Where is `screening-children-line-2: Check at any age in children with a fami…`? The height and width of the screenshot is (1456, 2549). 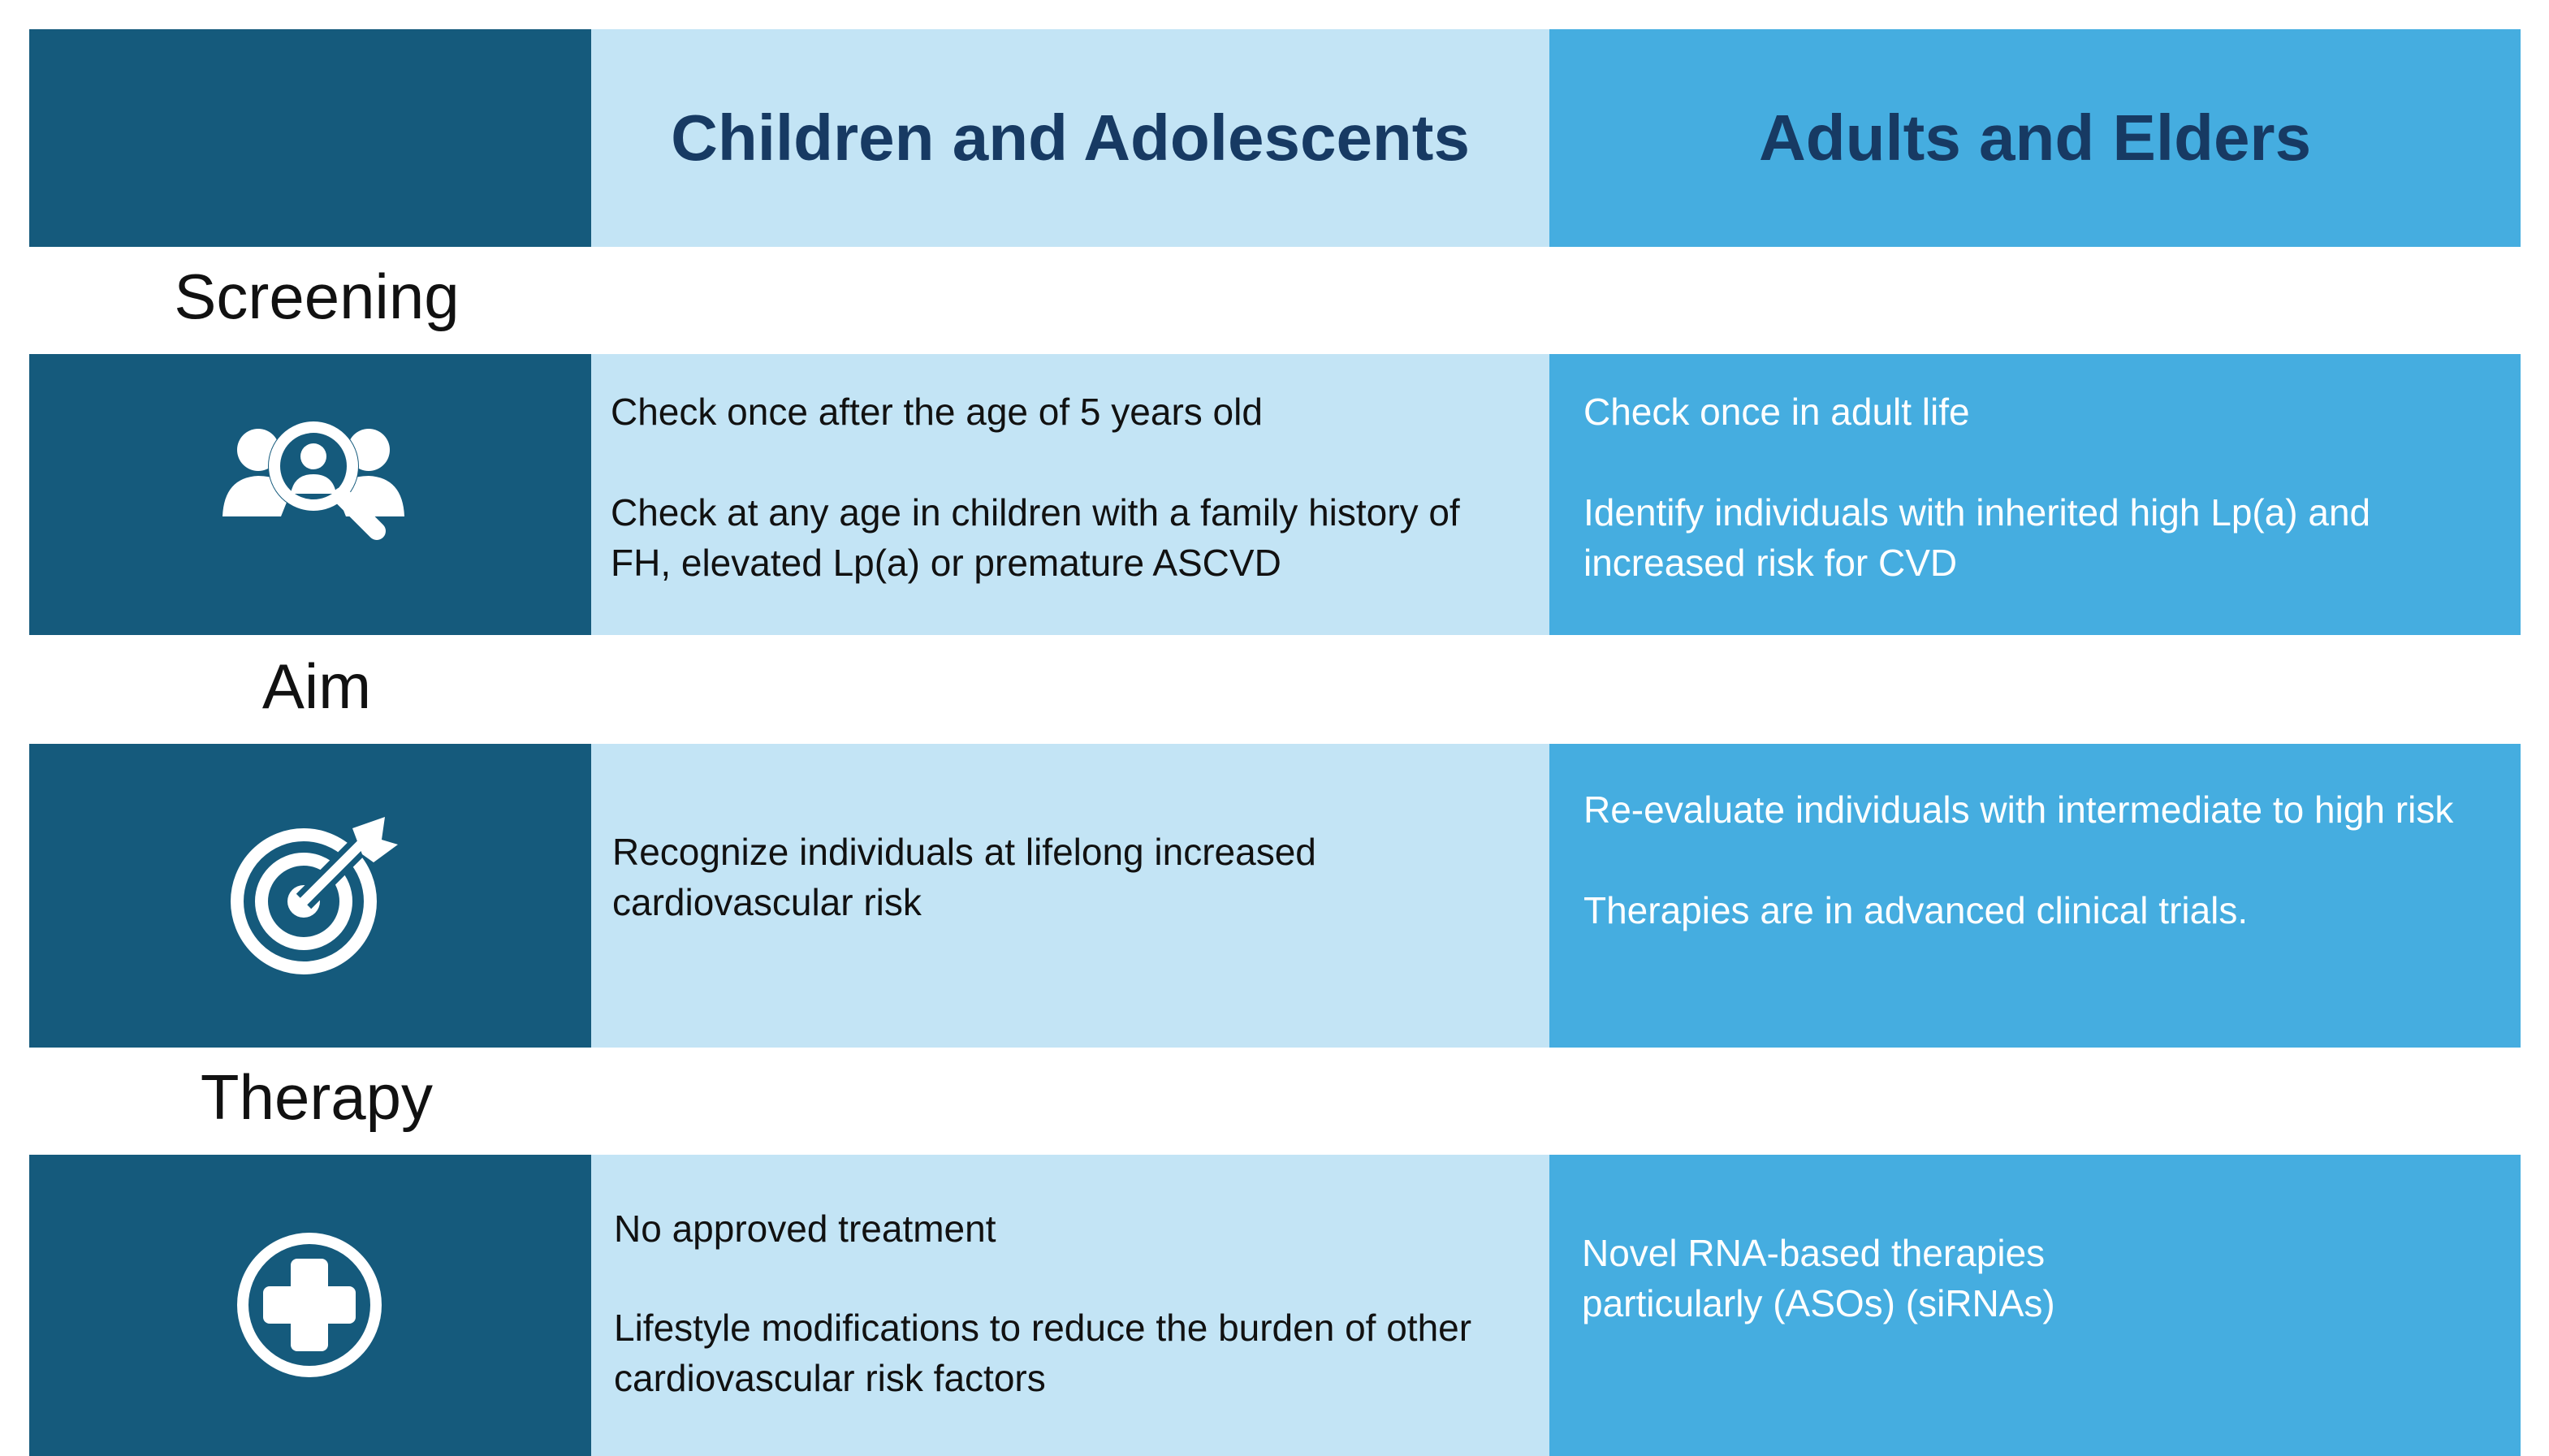
screening-children-line-2: Check at any age in children with a fami… is located at coordinates (1035, 537).